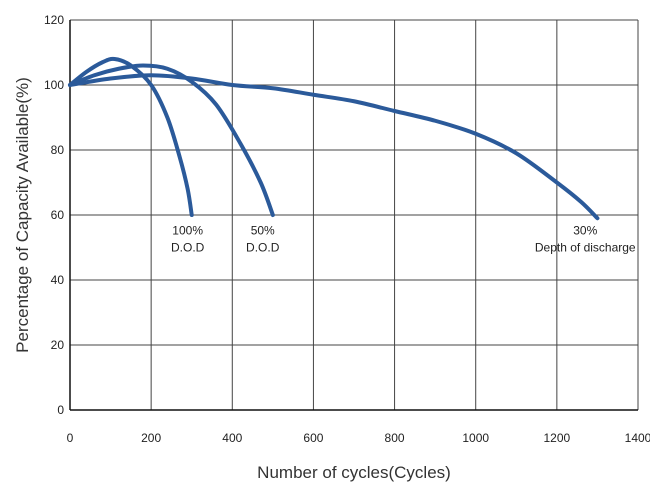 The image size is (650, 486). Describe the element at coordinates (70, 438) in the screenshot. I see `x-tick-label: 0` at that location.